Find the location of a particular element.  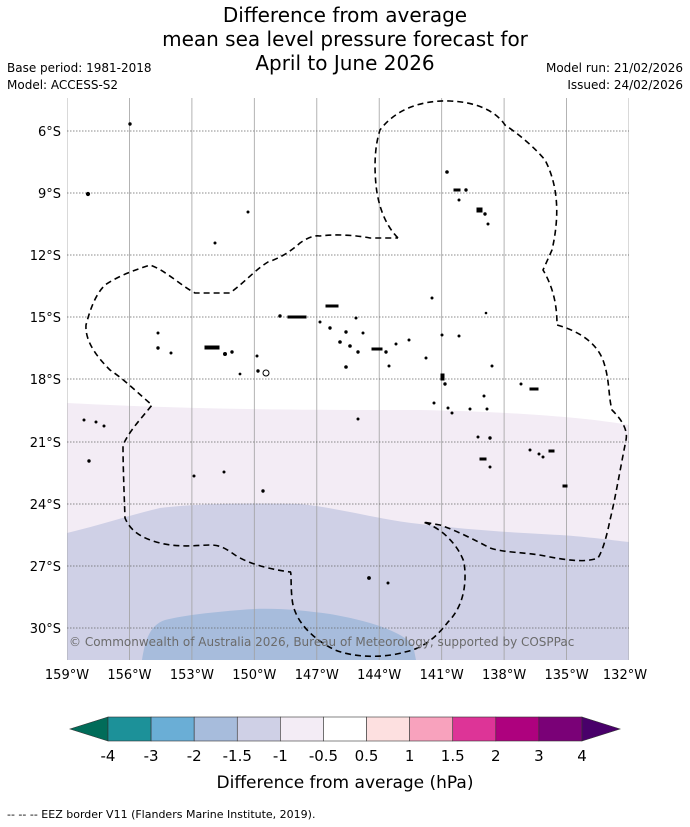

colorbar-tick-label: -1 is located at coordinates (280, 756).